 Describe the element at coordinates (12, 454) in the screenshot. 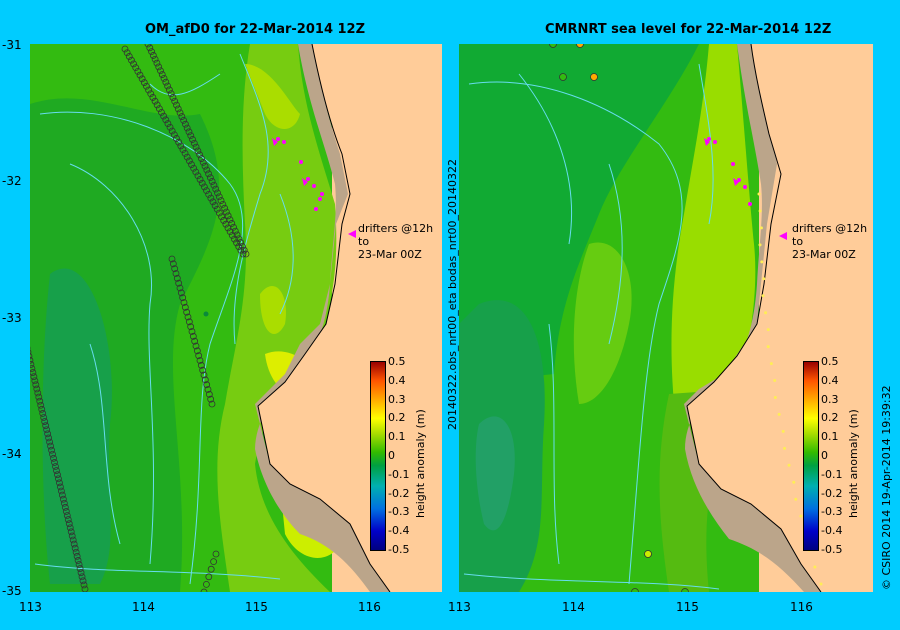

I see `lat-tick-34: -34` at that location.